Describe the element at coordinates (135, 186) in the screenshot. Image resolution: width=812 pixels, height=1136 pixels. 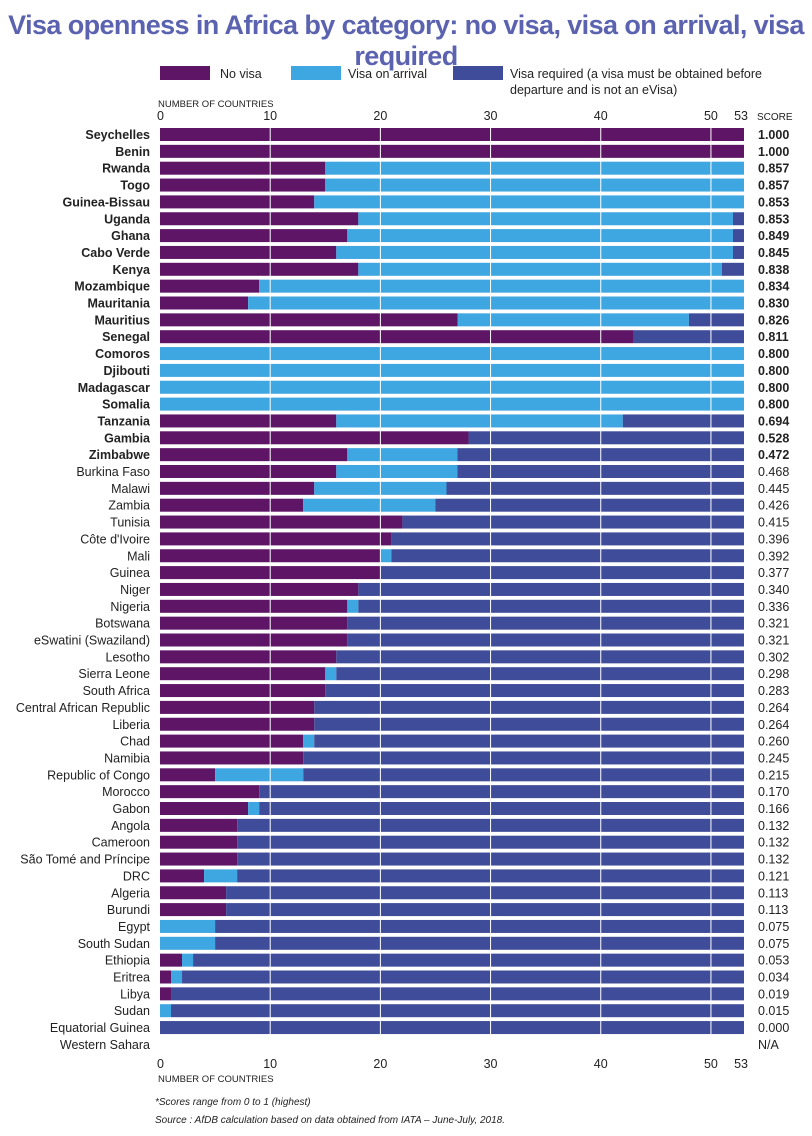
I see `category-label: Togo` at that location.